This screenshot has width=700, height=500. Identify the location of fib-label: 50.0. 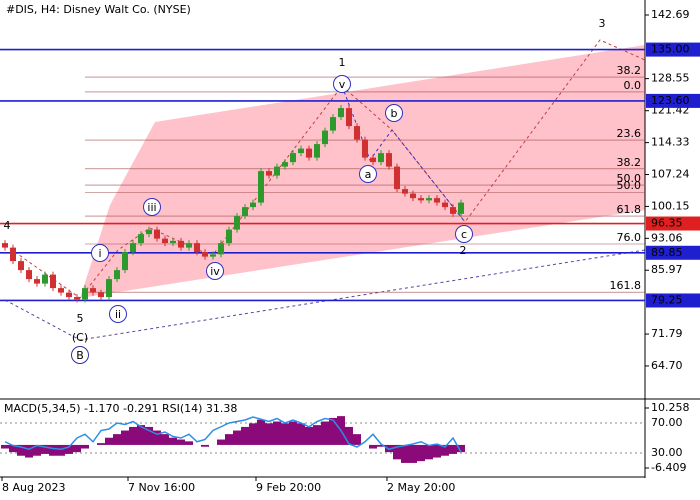
(629, 178).